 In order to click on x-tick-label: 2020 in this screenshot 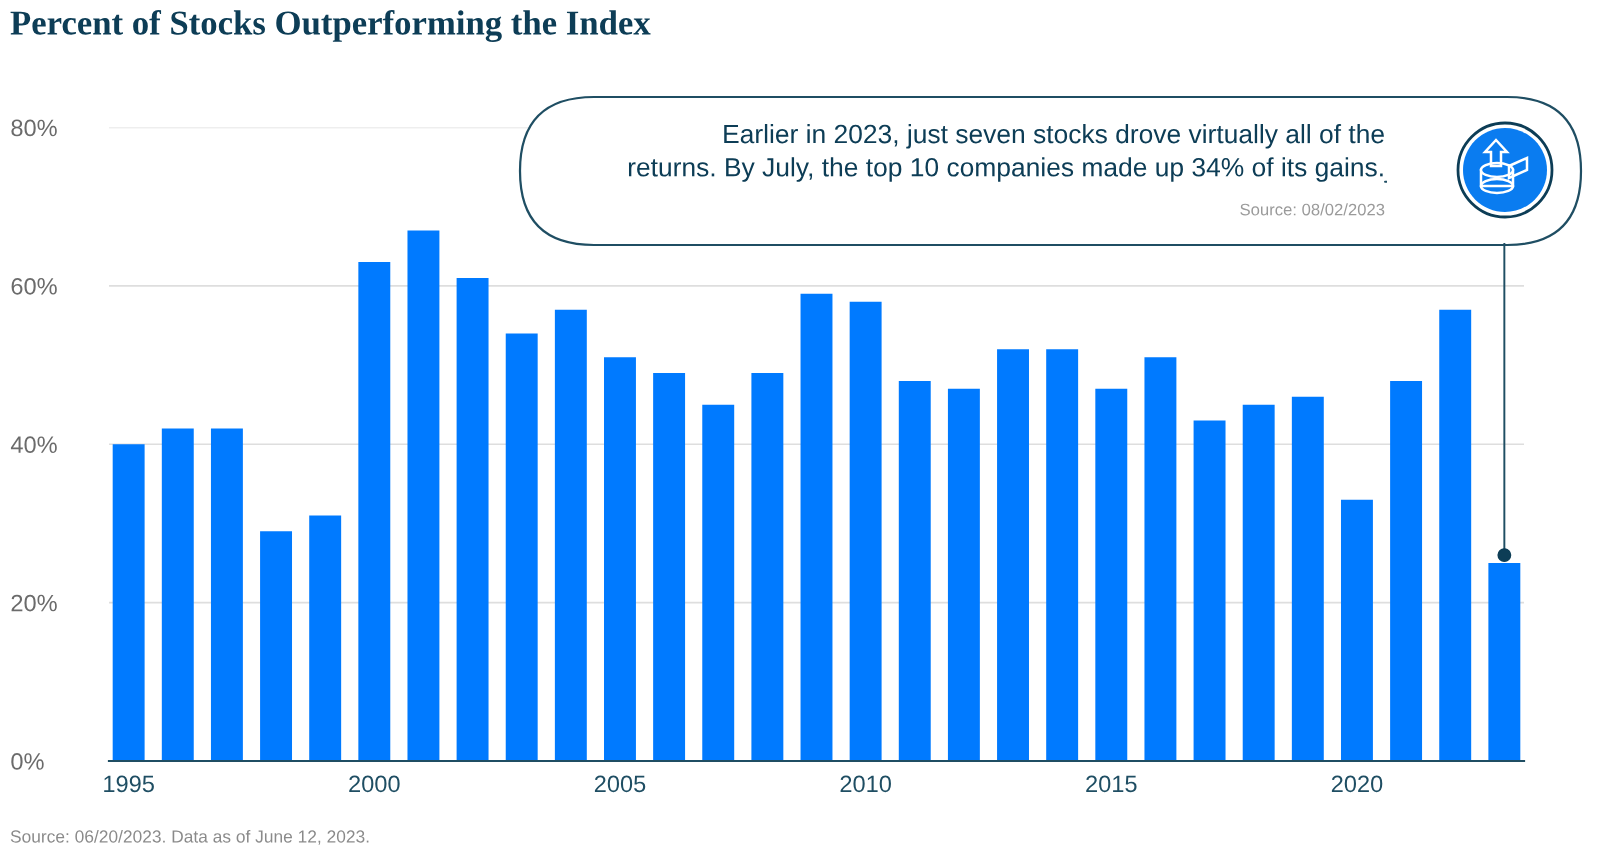, I will do `click(1357, 784)`.